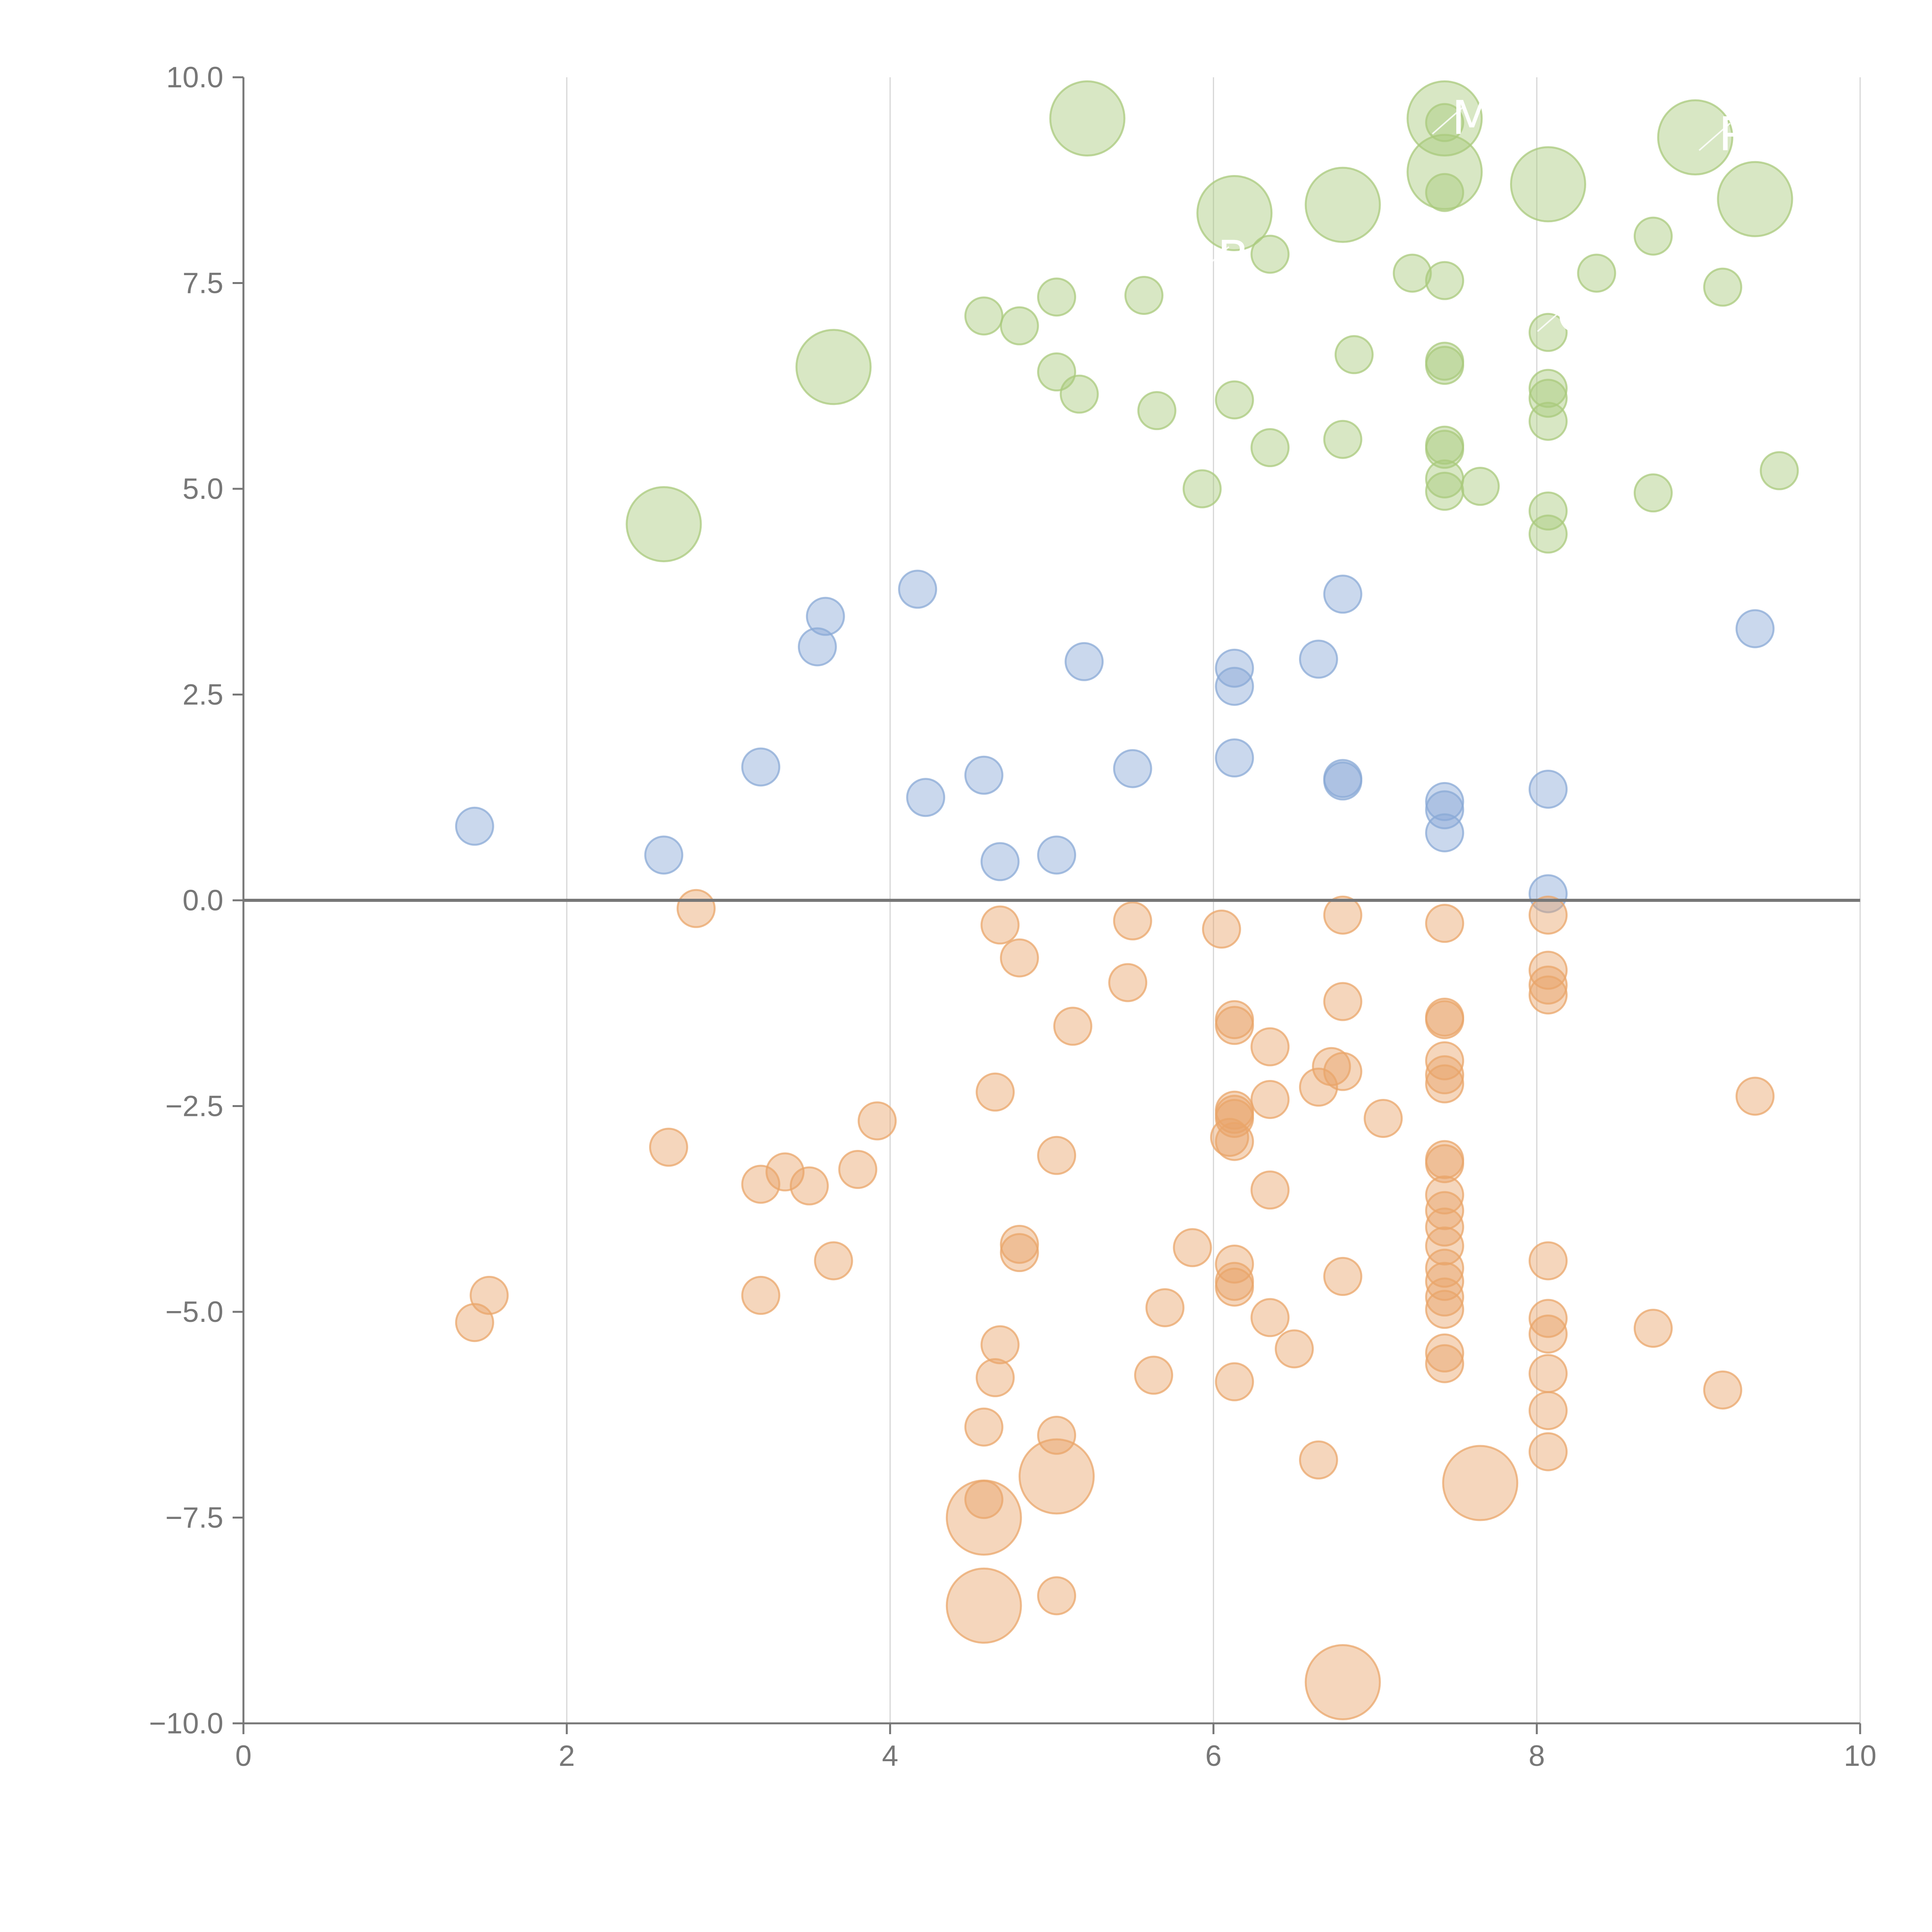 The image size is (1932, 1932). I want to click on x-tick-label: 6, so click(1213, 1756).